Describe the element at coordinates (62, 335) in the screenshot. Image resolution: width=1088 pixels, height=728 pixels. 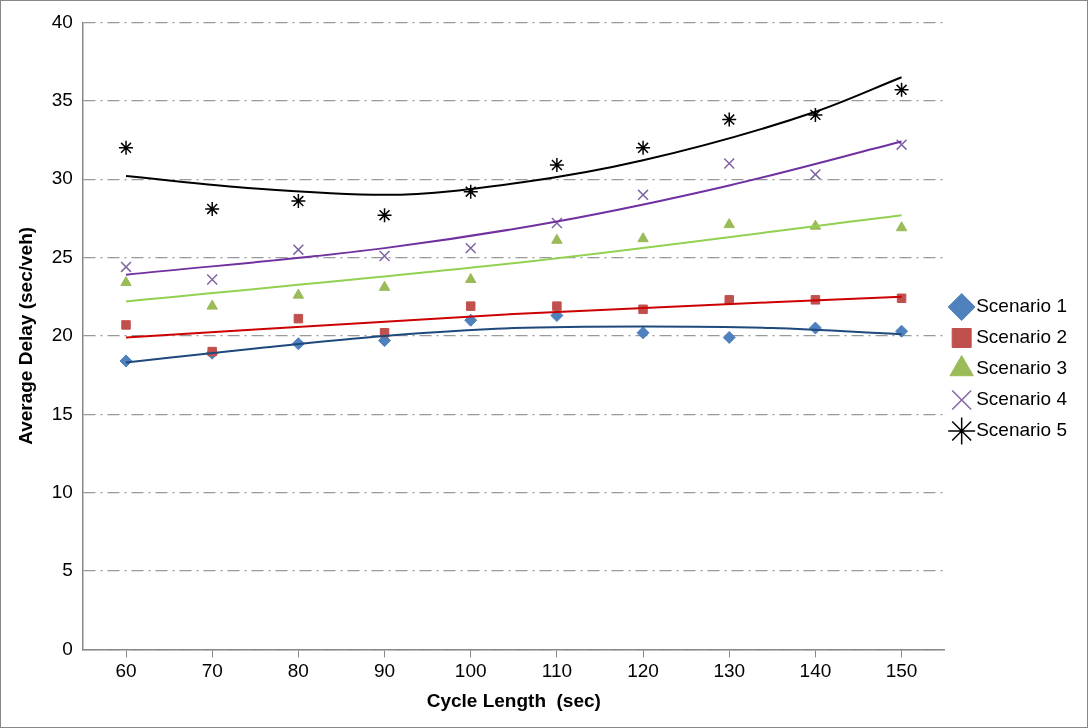
I see `y-tick-label: 20` at that location.